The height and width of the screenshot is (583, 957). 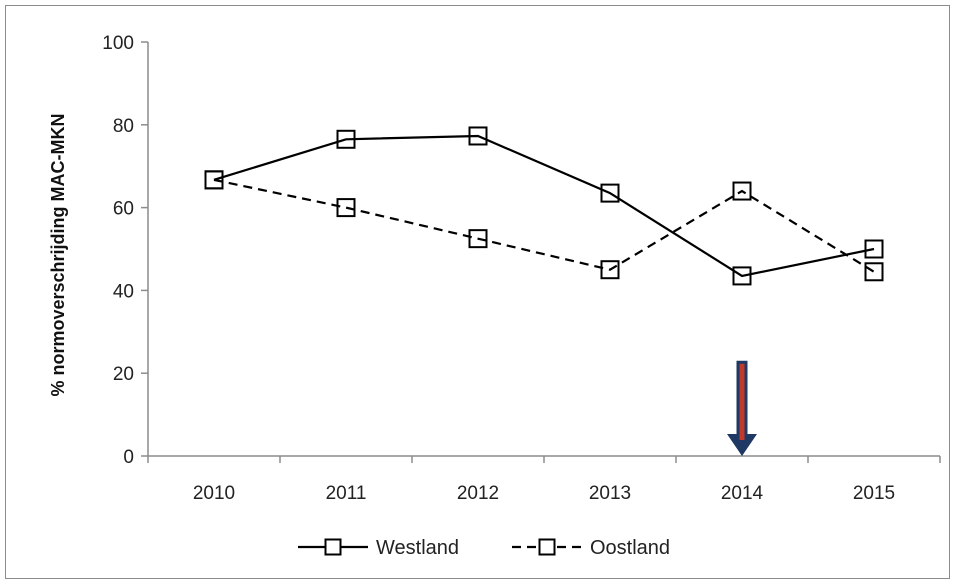 I want to click on legend: Westland Oostland, so click(x=484, y=548).